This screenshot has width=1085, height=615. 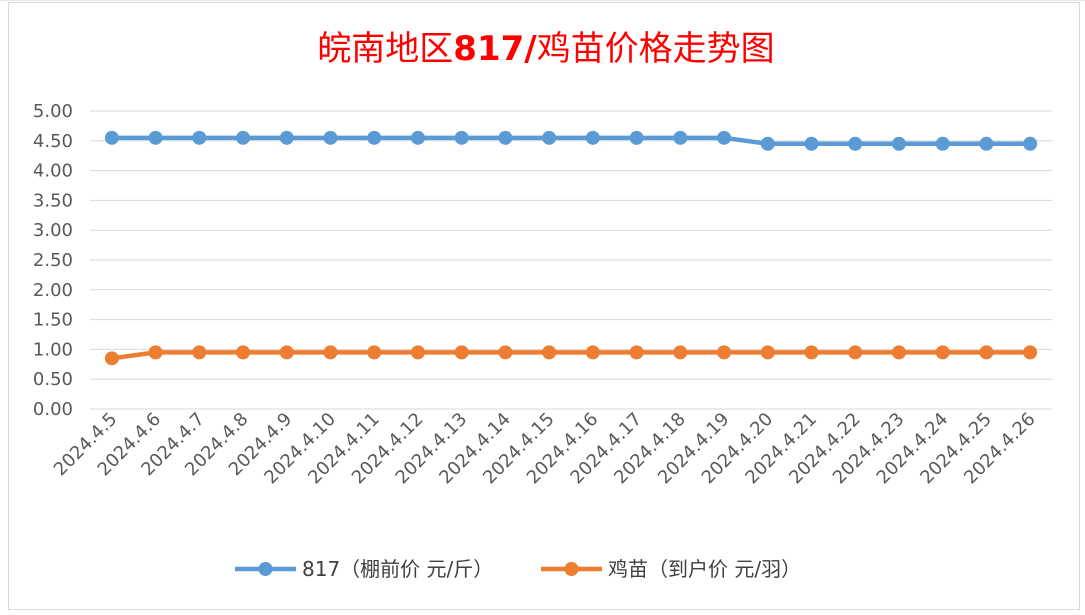 I want to click on legend-label-1: 鸡苗（到户价 元/羽）, so click(x=704, y=569).